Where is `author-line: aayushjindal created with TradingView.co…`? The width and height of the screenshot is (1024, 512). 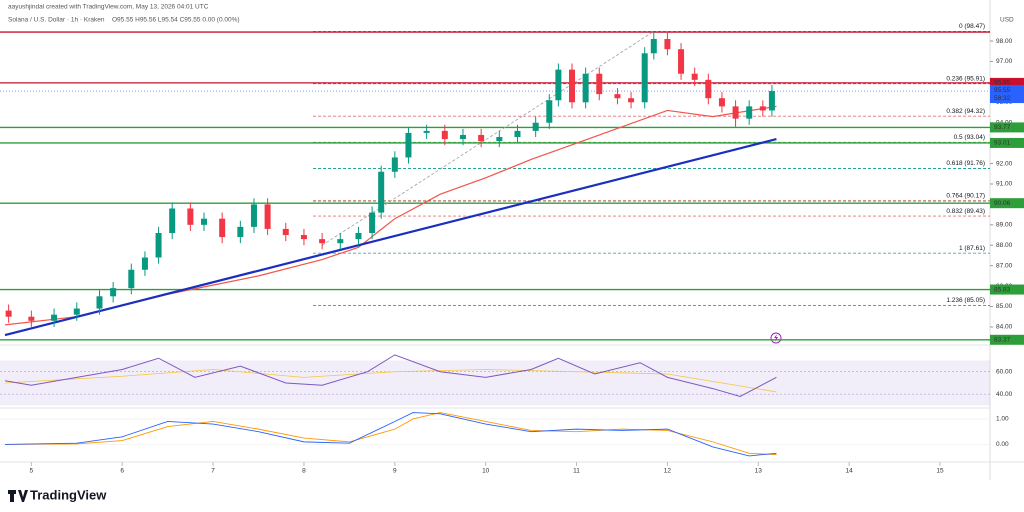 author-line: aayushjindal created with TradingView.co… is located at coordinates (108, 7).